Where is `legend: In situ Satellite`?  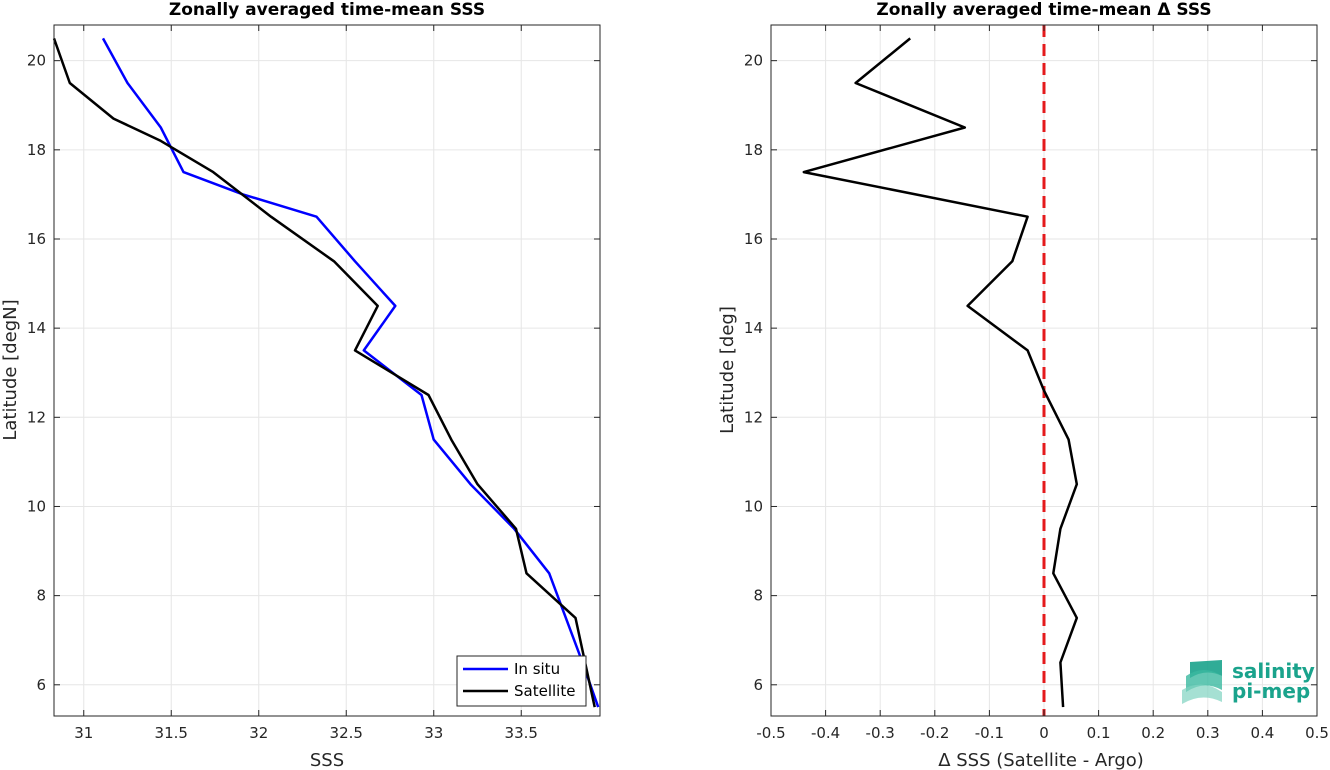 legend: In situ Satellite is located at coordinates (521, 681).